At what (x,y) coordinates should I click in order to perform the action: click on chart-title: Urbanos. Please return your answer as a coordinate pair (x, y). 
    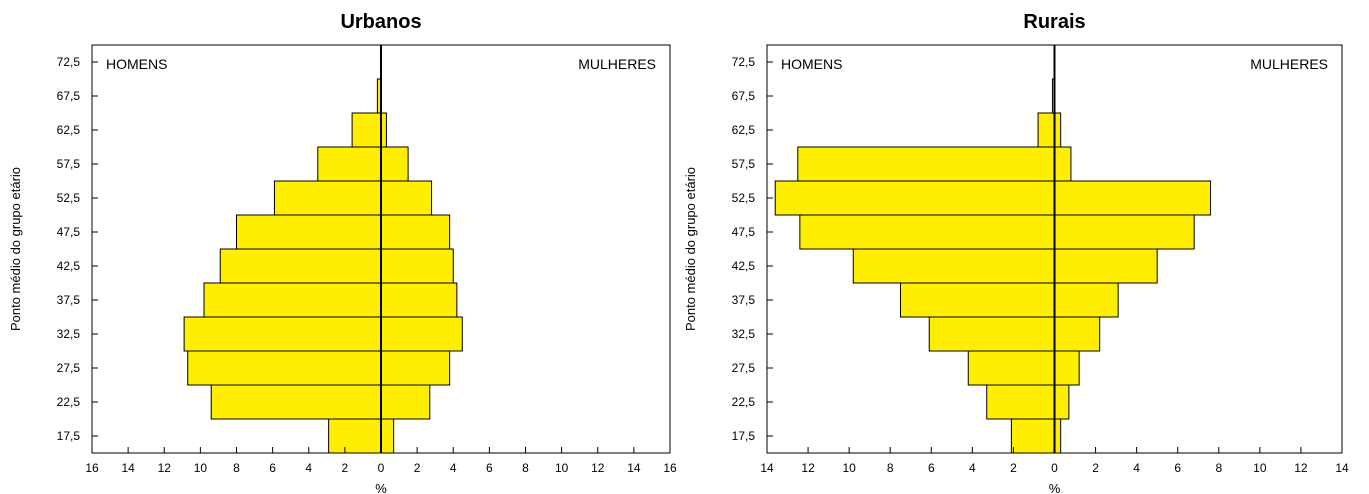
    Looking at the image, I should click on (380, 22).